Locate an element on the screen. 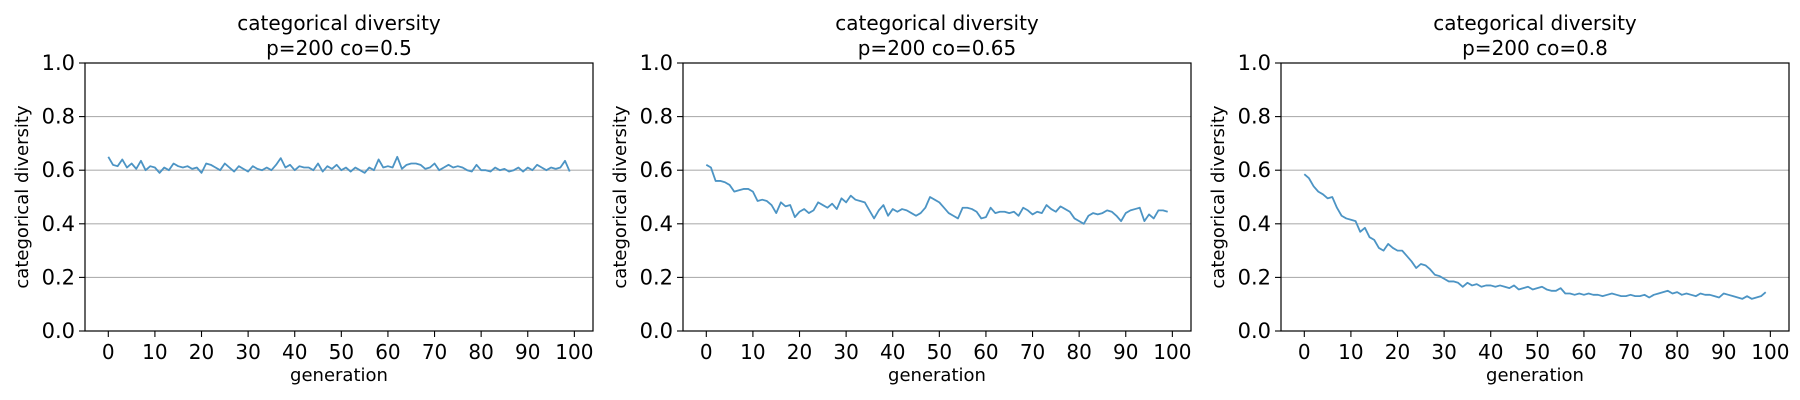 This screenshot has width=1800, height=400. chart-subtitle: p=200 co=0.8 is located at coordinates (1535, 48).